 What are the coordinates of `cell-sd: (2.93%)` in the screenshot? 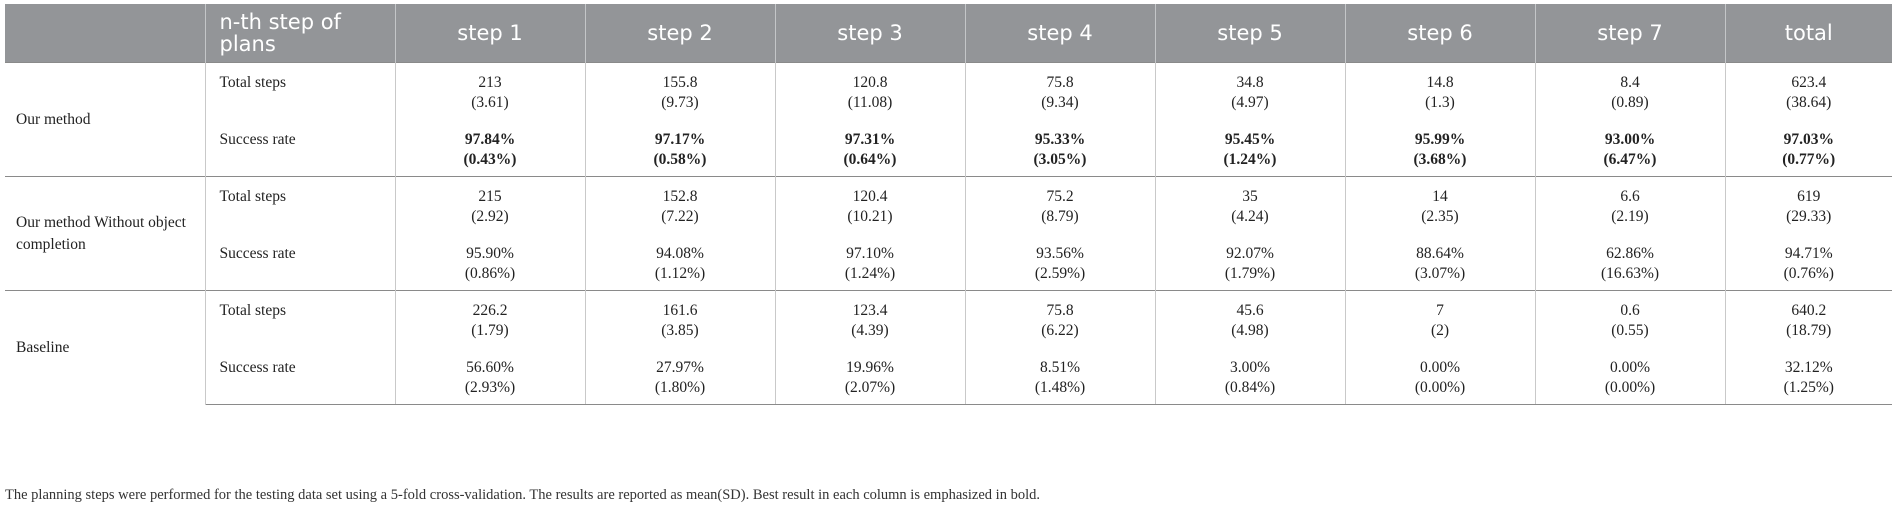 It's located at (490, 387).